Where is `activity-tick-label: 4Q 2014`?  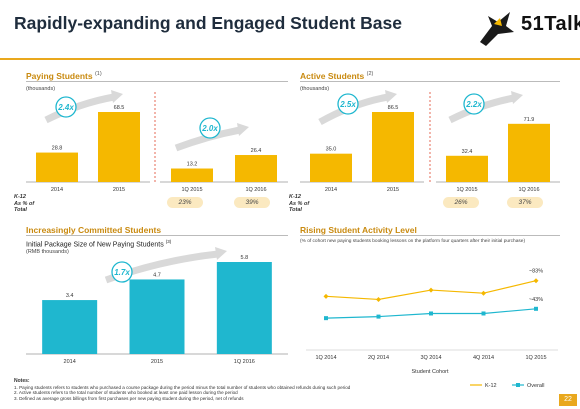 activity-tick-label: 4Q 2014 is located at coordinates (483, 358).